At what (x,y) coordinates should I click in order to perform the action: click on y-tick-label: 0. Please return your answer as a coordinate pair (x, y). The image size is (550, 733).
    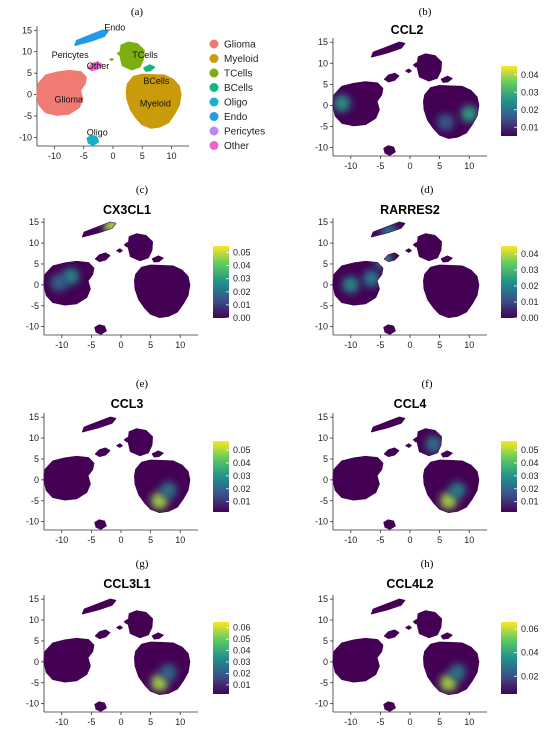
    Looking at the image, I should click on (36, 285).